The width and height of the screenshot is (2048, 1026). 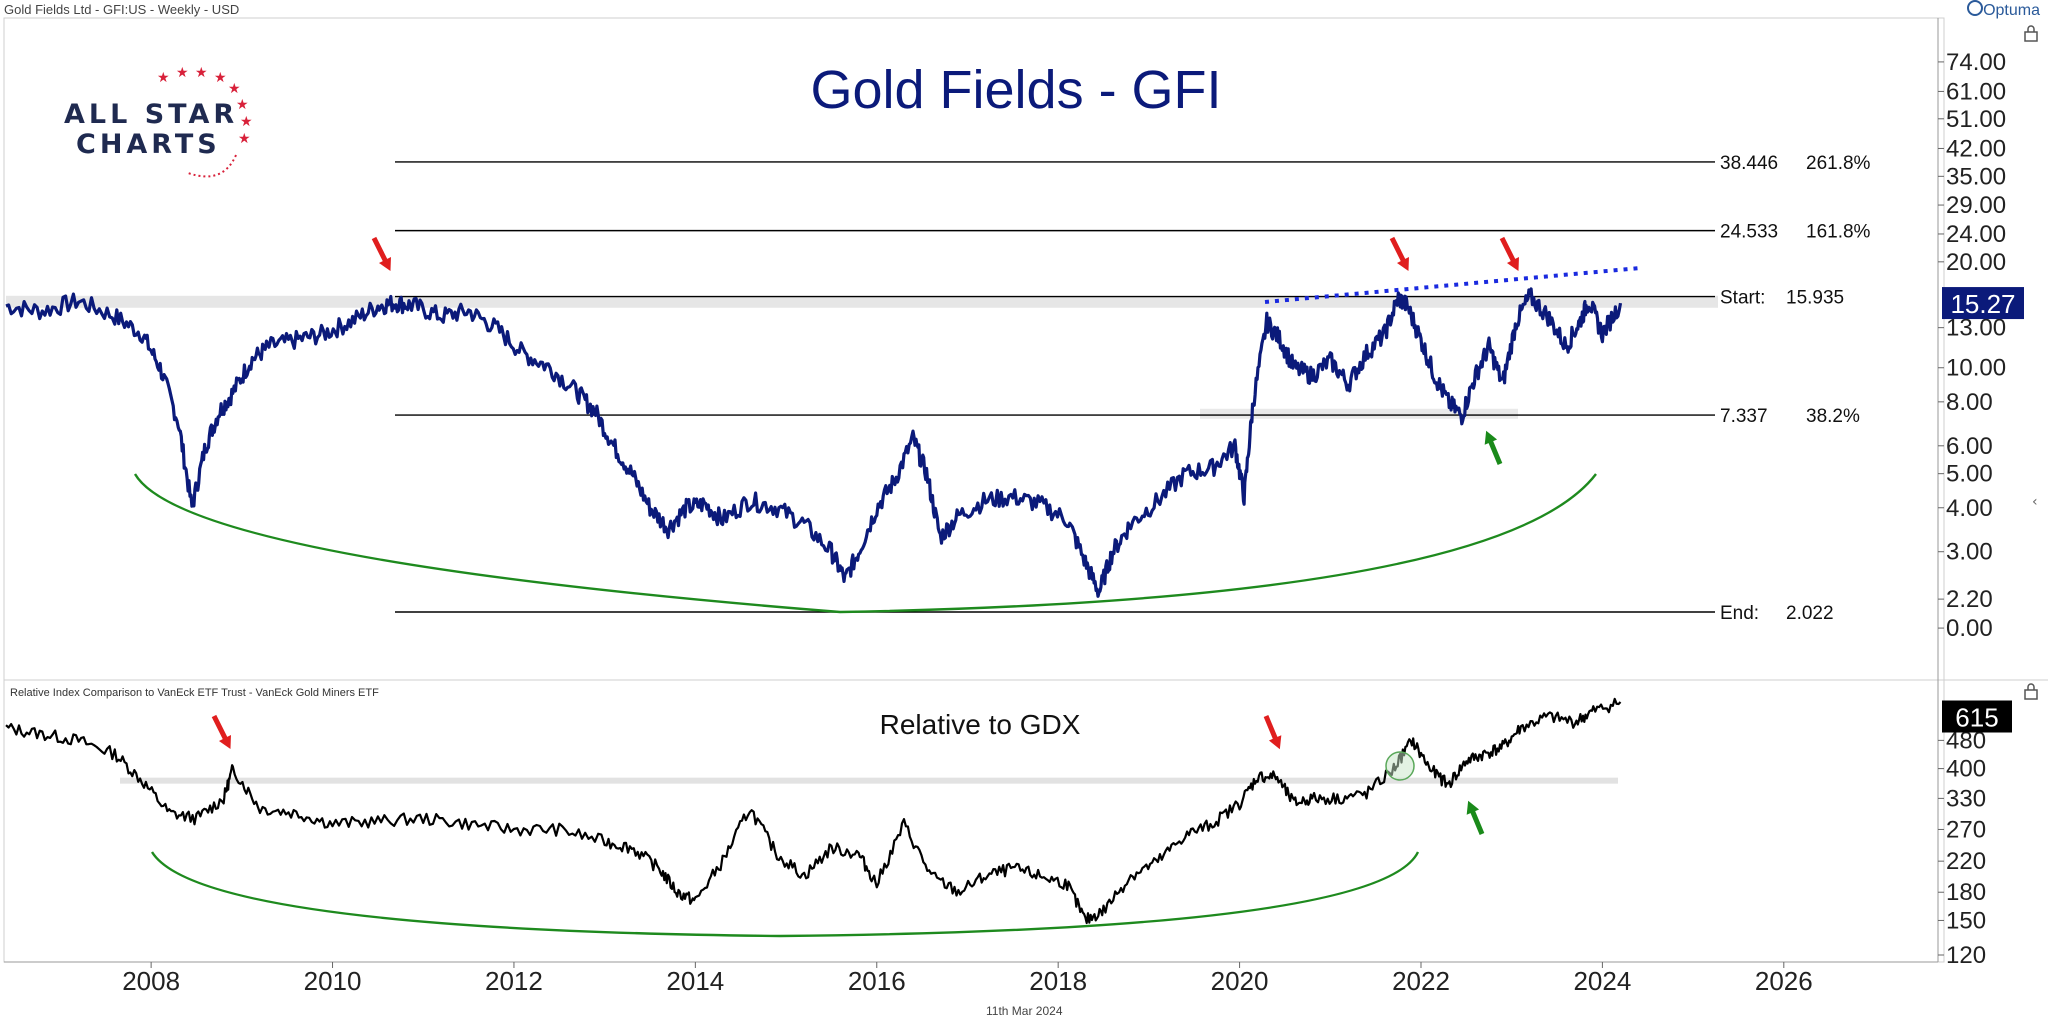 I want to click on price-ytick-label: 13.00, so click(x=1976, y=328).